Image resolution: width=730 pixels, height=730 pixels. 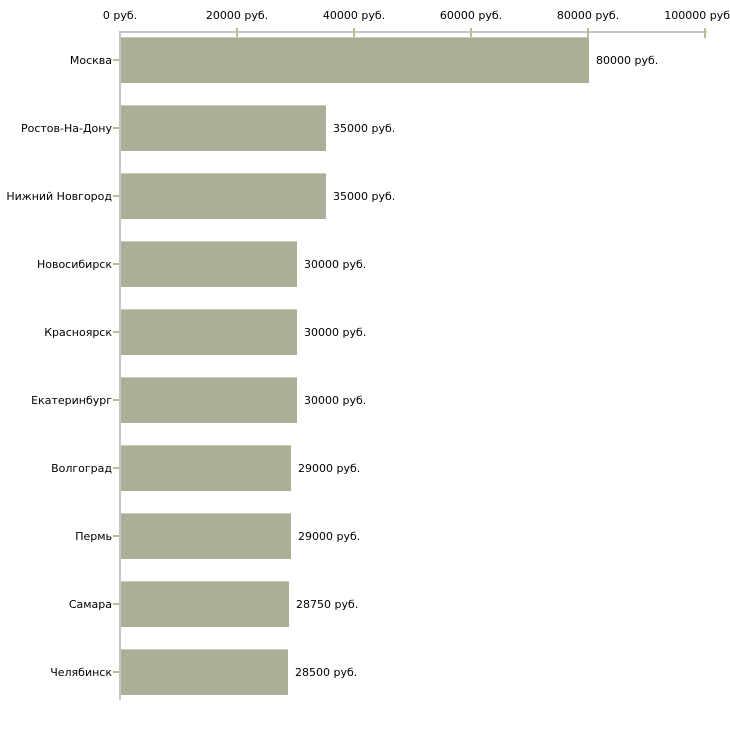 What do you see at coordinates (627, 60) in the screenshot?
I see `value-label: 80000 руб.` at bounding box center [627, 60].